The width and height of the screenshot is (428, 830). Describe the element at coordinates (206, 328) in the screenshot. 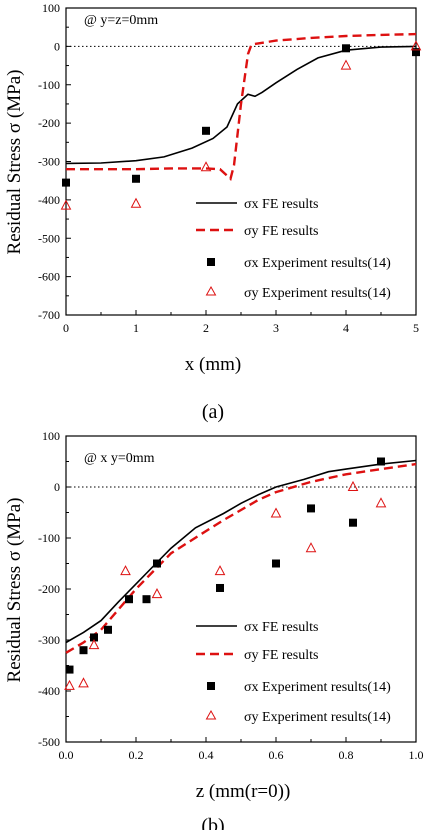

I see `x-tick-label: 2` at that location.